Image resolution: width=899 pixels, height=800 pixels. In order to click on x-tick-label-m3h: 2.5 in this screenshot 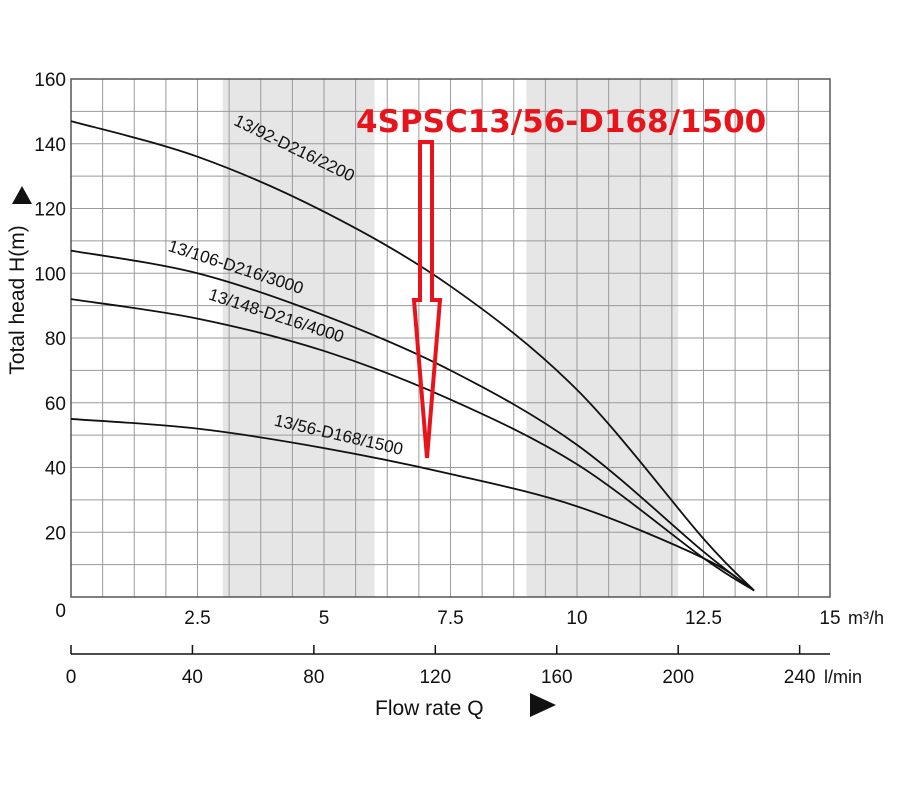, I will do `click(197, 618)`.